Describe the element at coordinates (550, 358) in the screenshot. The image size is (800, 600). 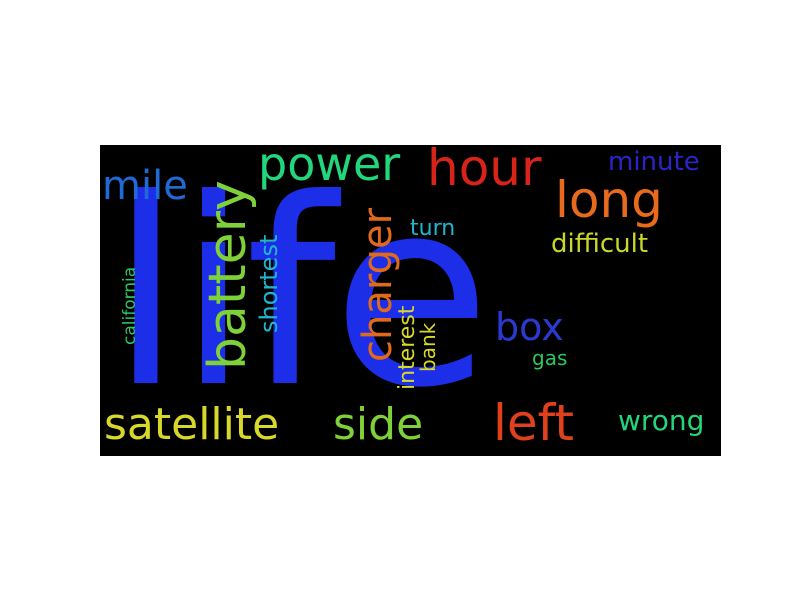
I see `word-gas: gas` at that location.